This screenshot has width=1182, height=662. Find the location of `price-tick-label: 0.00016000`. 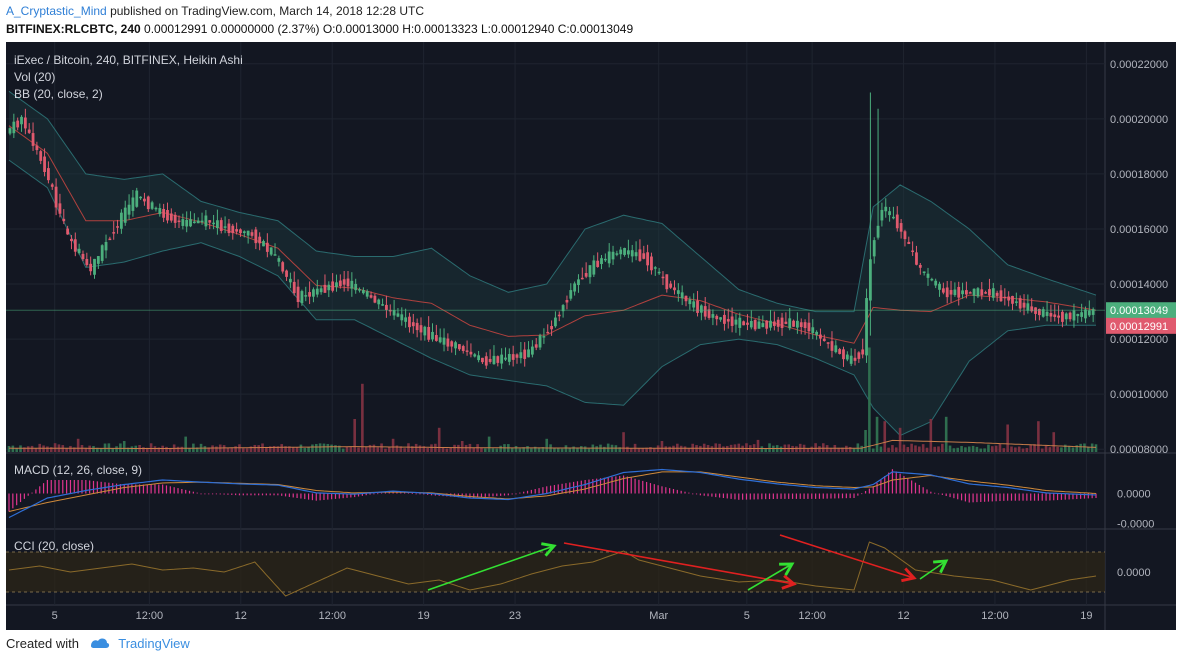

price-tick-label: 0.00016000 is located at coordinates (1139, 230).